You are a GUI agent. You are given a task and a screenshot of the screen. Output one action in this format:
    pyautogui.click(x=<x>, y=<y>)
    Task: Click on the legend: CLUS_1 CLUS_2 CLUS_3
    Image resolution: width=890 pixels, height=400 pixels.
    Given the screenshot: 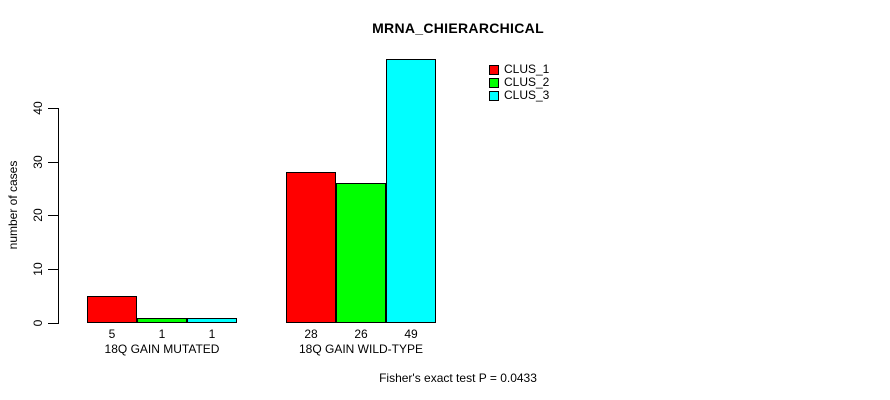 What is the action you would take?
    pyautogui.click(x=519, y=82)
    